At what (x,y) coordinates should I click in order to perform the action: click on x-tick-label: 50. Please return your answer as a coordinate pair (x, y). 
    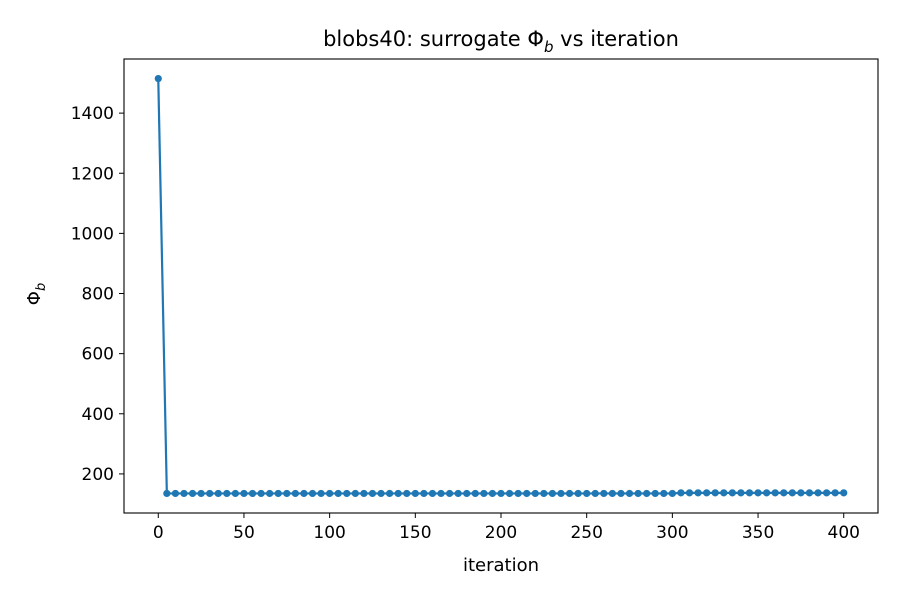
    Looking at the image, I should click on (244, 533).